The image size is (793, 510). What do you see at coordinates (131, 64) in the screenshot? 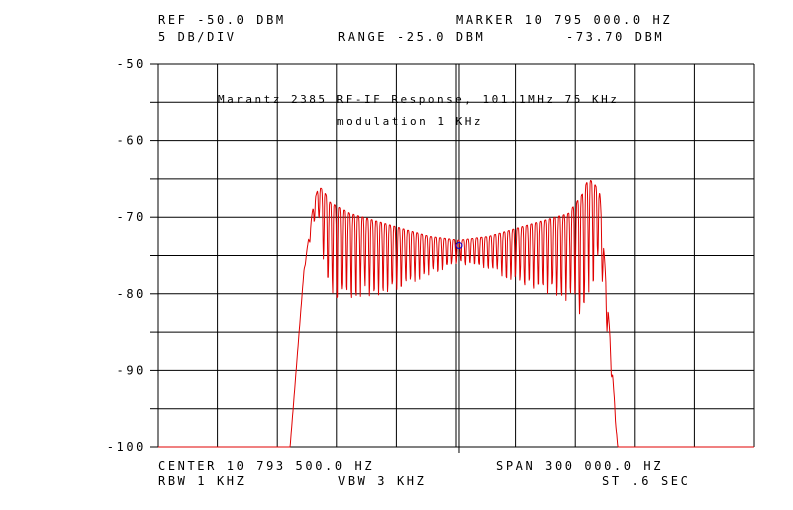
I see `y-tick-label: -50` at bounding box center [131, 64].